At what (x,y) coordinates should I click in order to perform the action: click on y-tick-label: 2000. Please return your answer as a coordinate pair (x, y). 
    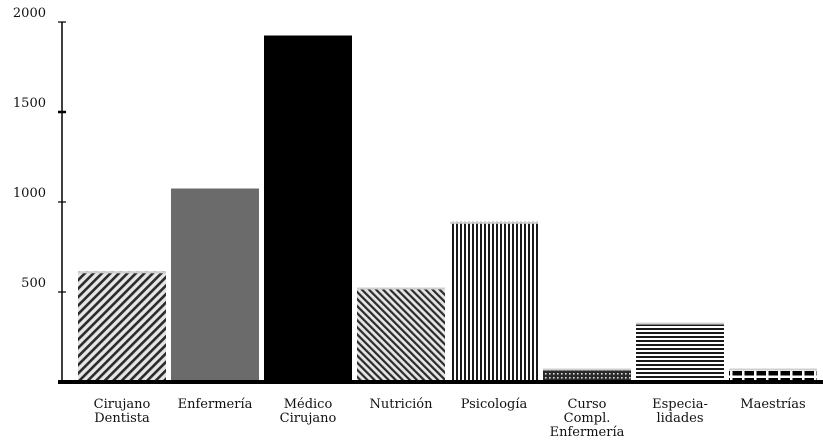
    Looking at the image, I should click on (29, 13).